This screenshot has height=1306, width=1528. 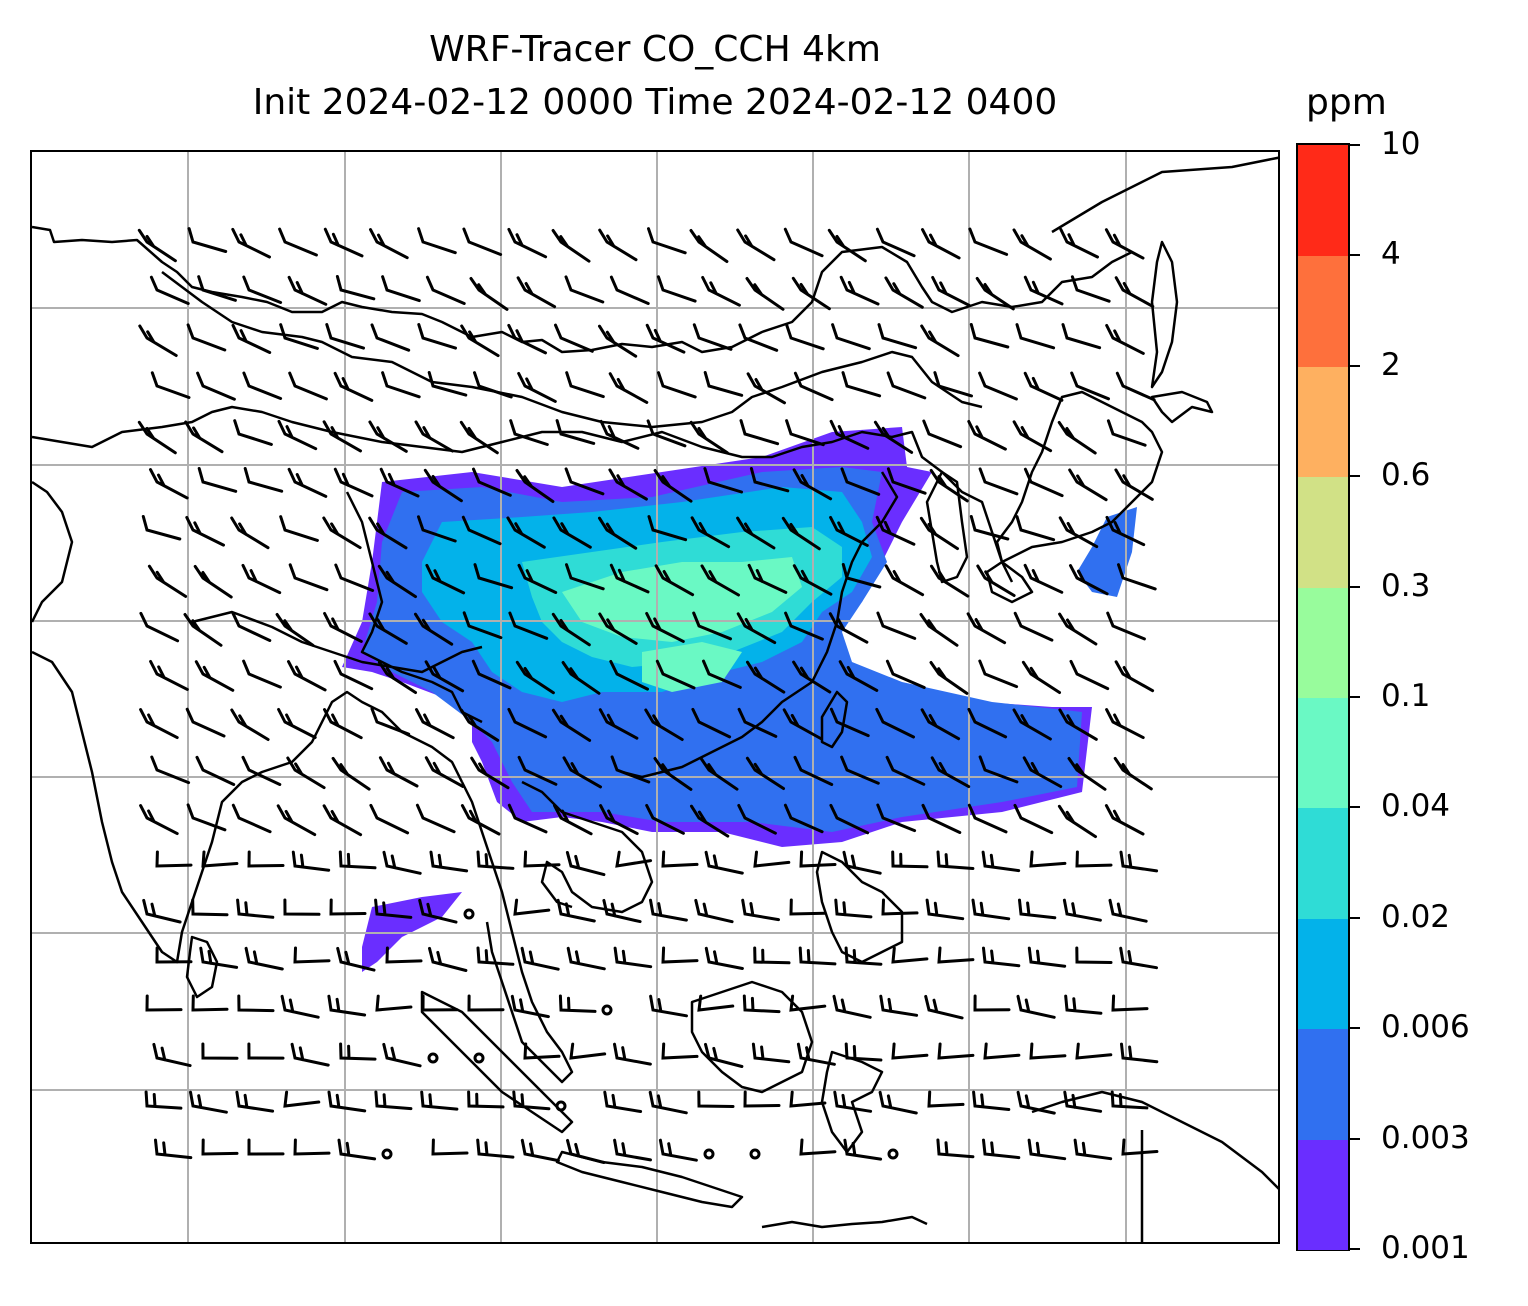 What do you see at coordinates (1406, 475) in the screenshot?
I see `colorbar-tick-label: 0.6` at bounding box center [1406, 475].